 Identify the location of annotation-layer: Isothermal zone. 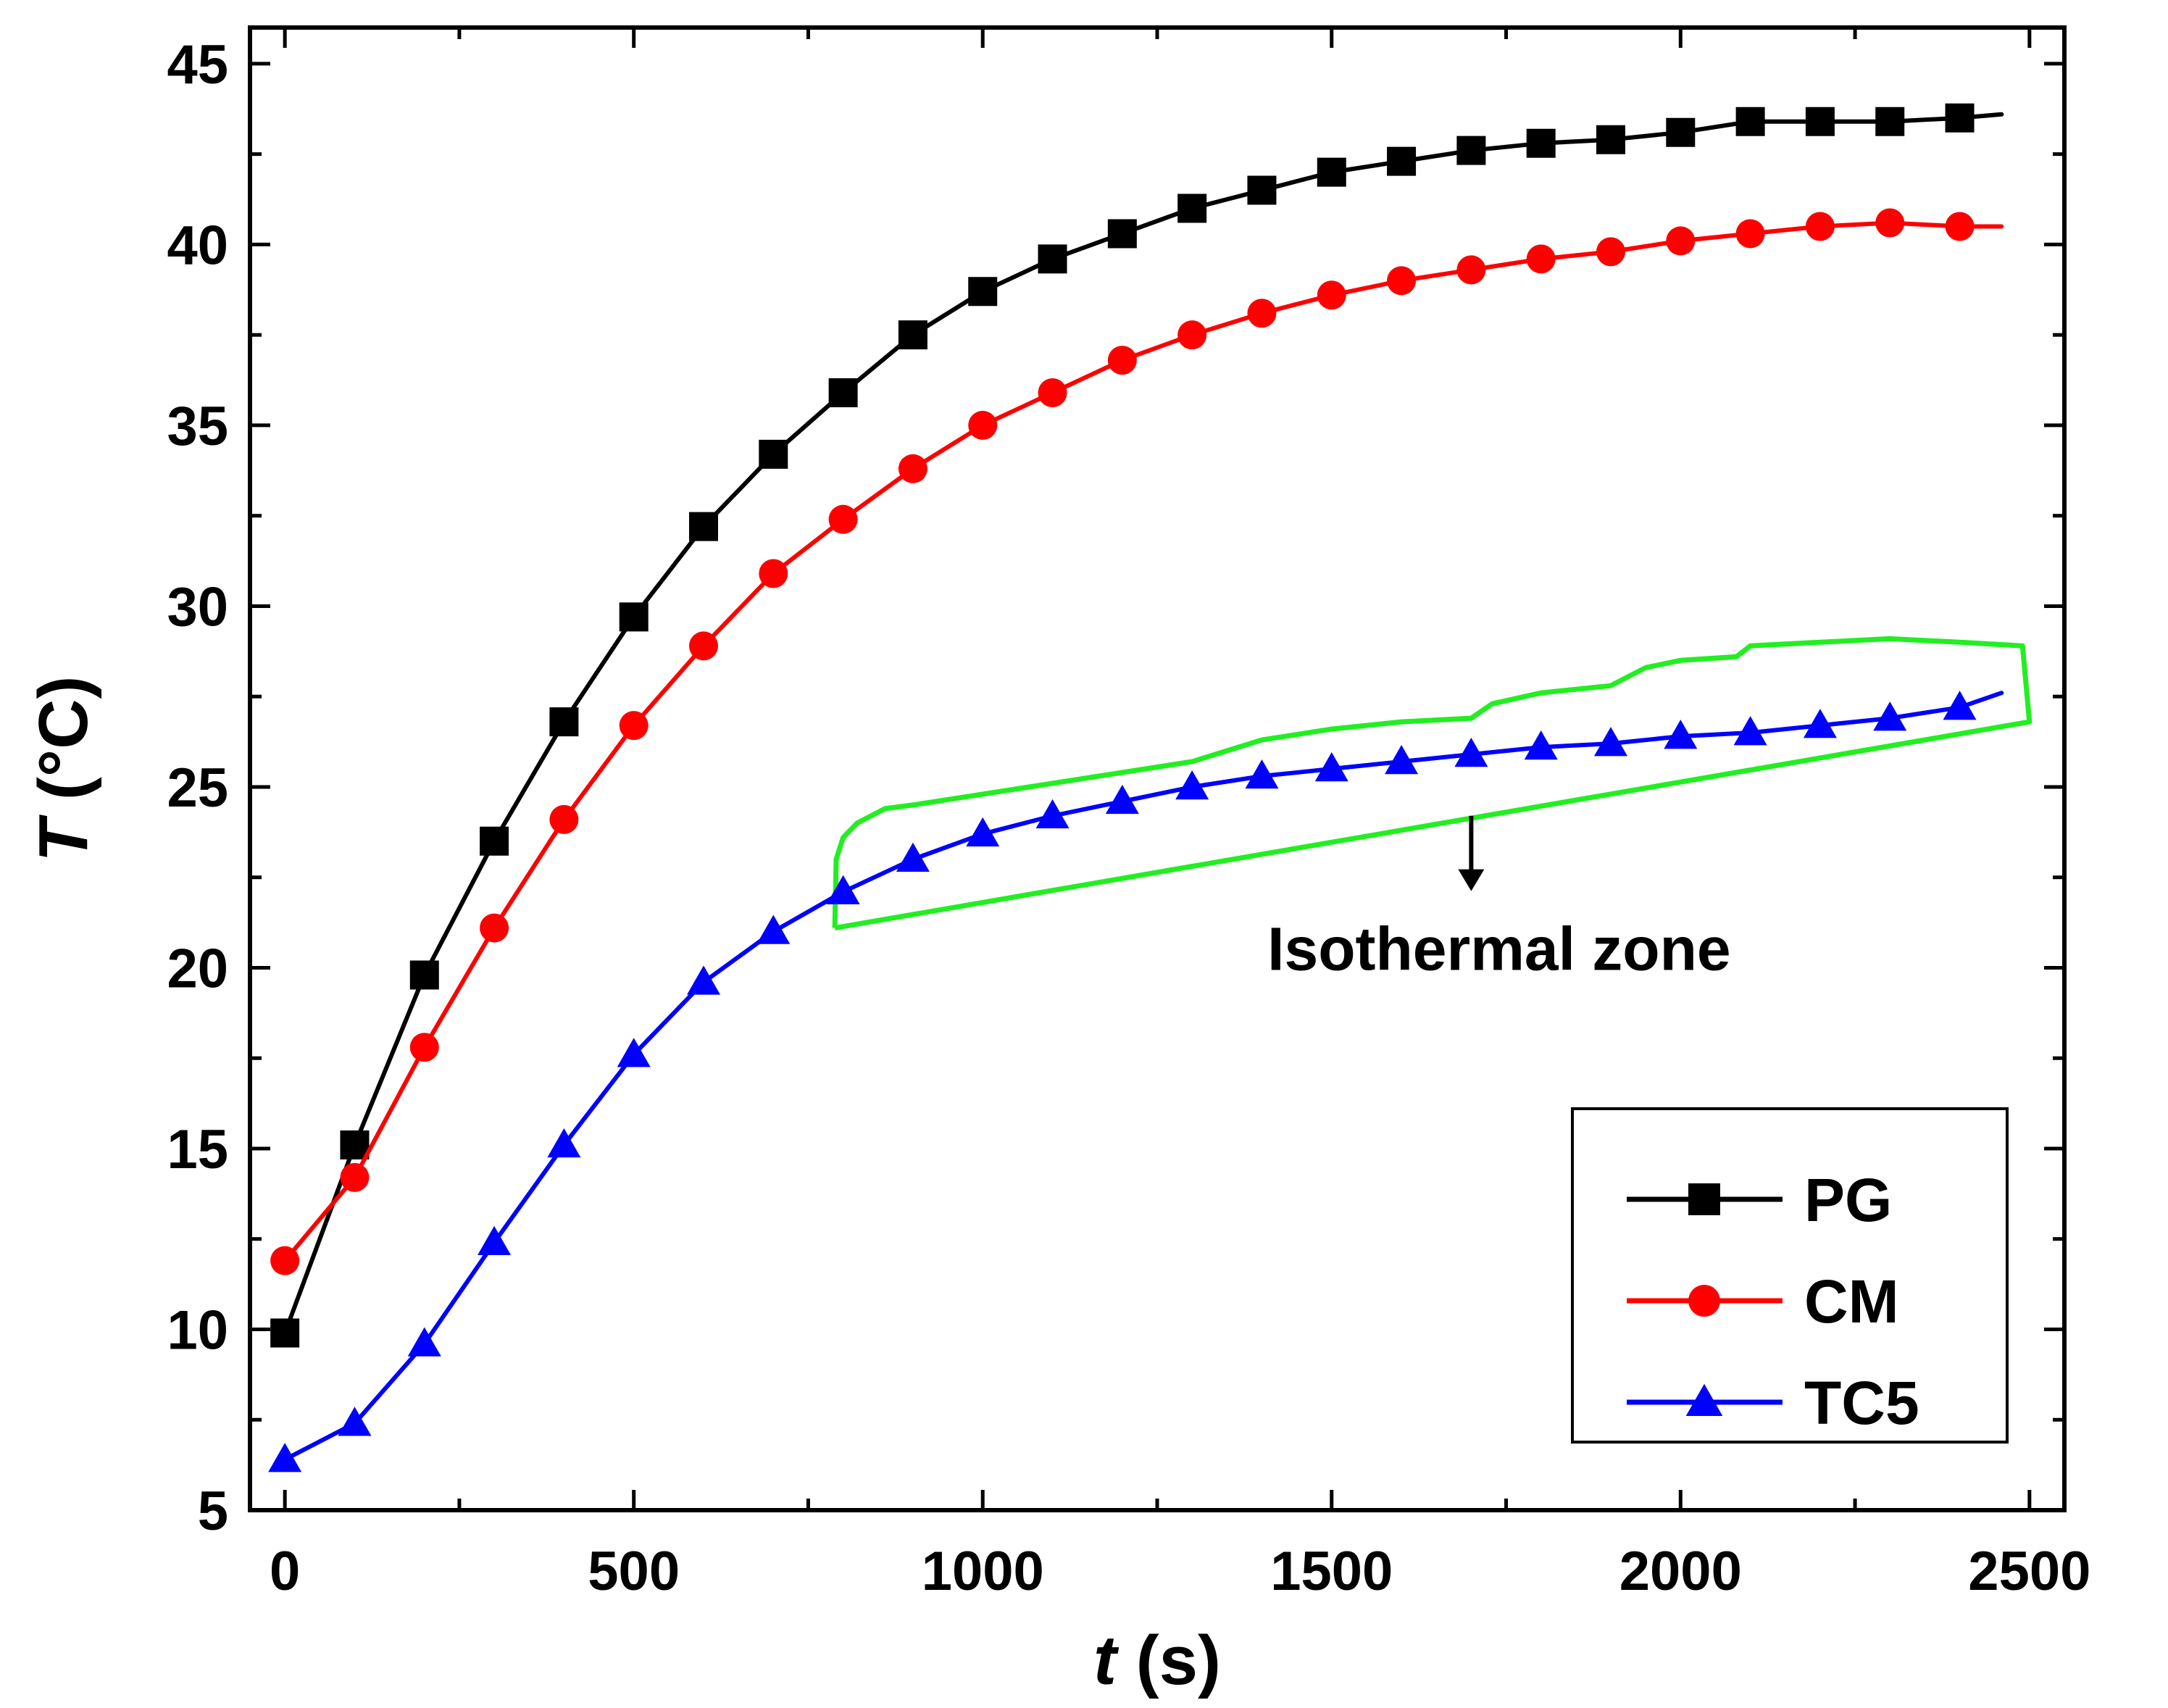
(1432, 809).